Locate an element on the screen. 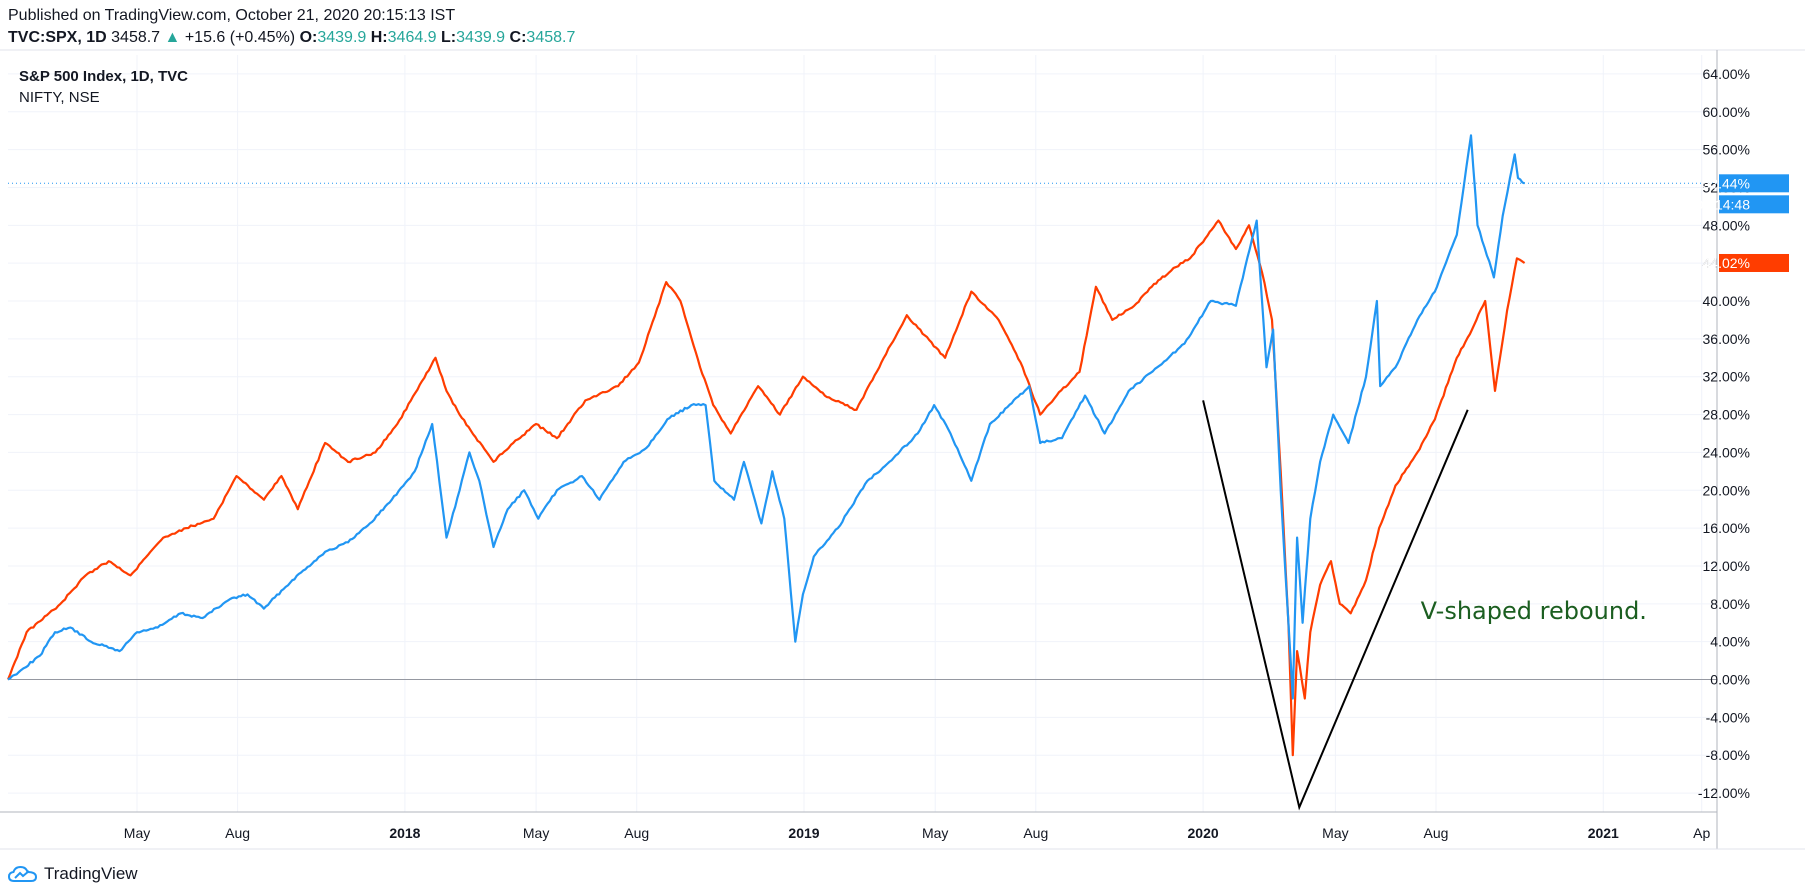  nifty-last-value-tag-bg is located at coordinates (1754, 262).